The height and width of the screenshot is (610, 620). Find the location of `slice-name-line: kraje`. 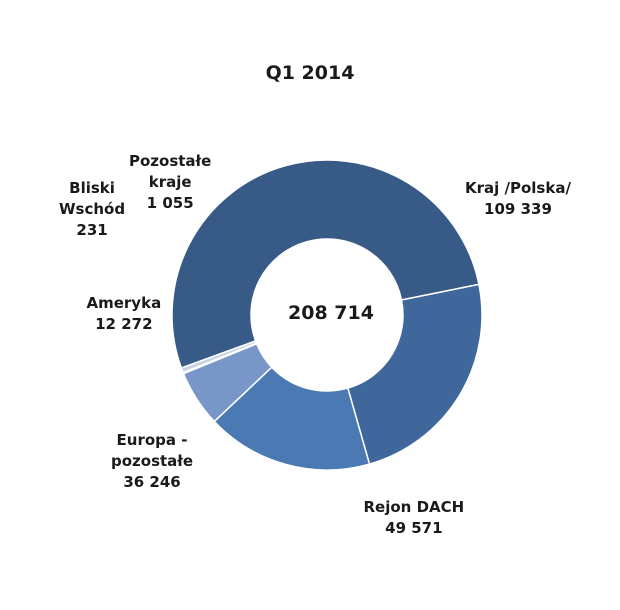

slice-name-line: kraje is located at coordinates (170, 182).